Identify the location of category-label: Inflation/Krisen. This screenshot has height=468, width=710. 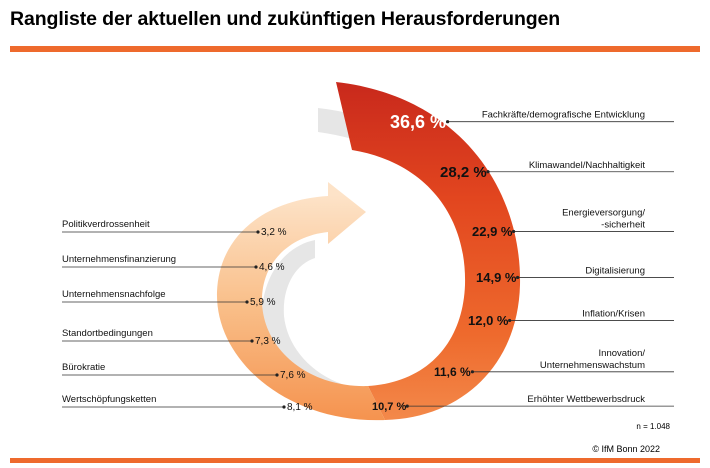
(613, 313).